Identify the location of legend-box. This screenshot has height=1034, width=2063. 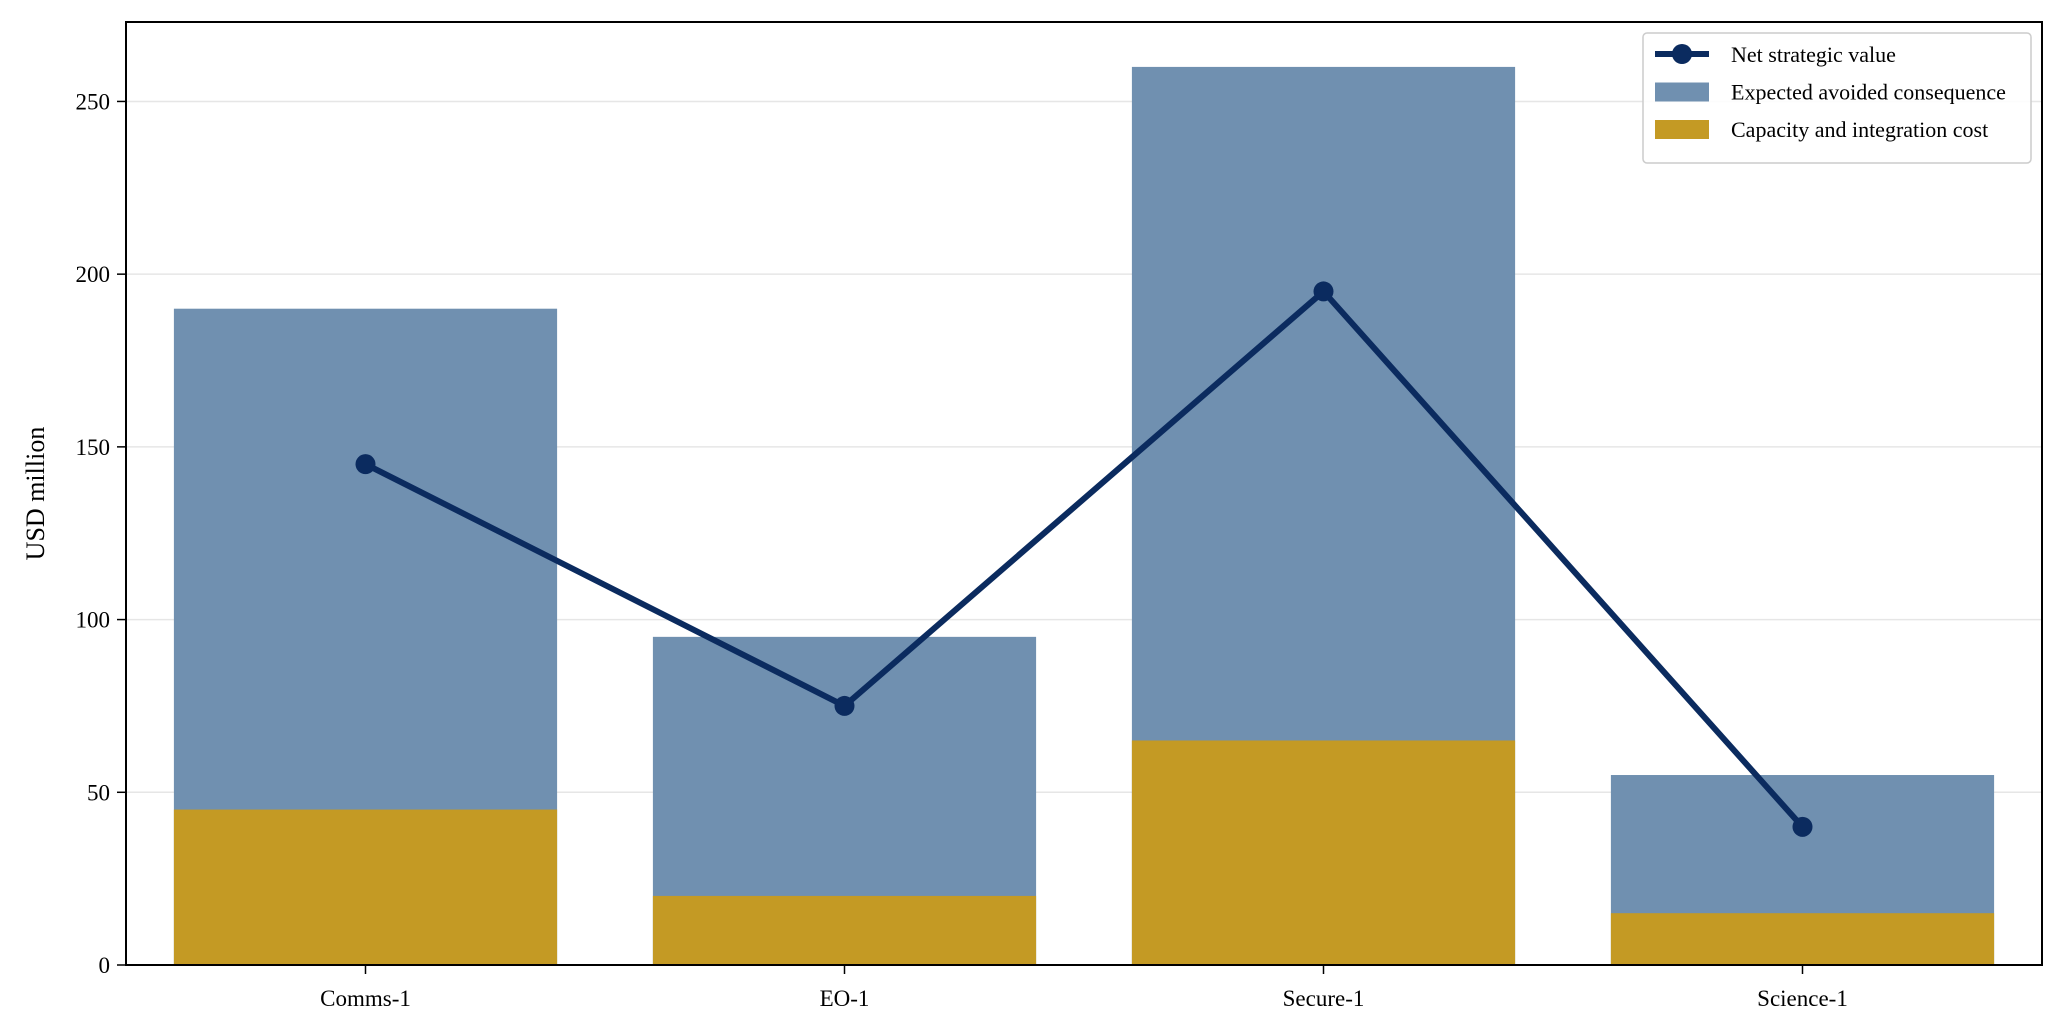
(1837, 98).